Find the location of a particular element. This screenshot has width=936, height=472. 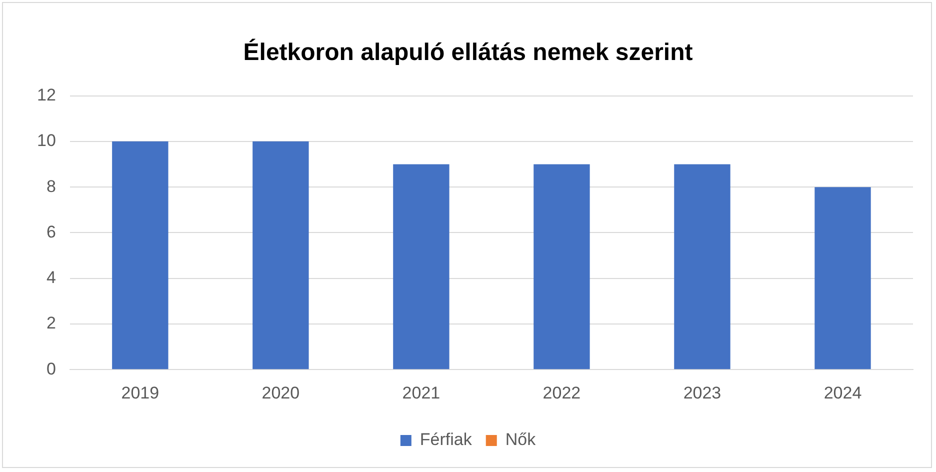

chart-title: Életkoron alapuló ellátás nemek szerint is located at coordinates (468, 52).